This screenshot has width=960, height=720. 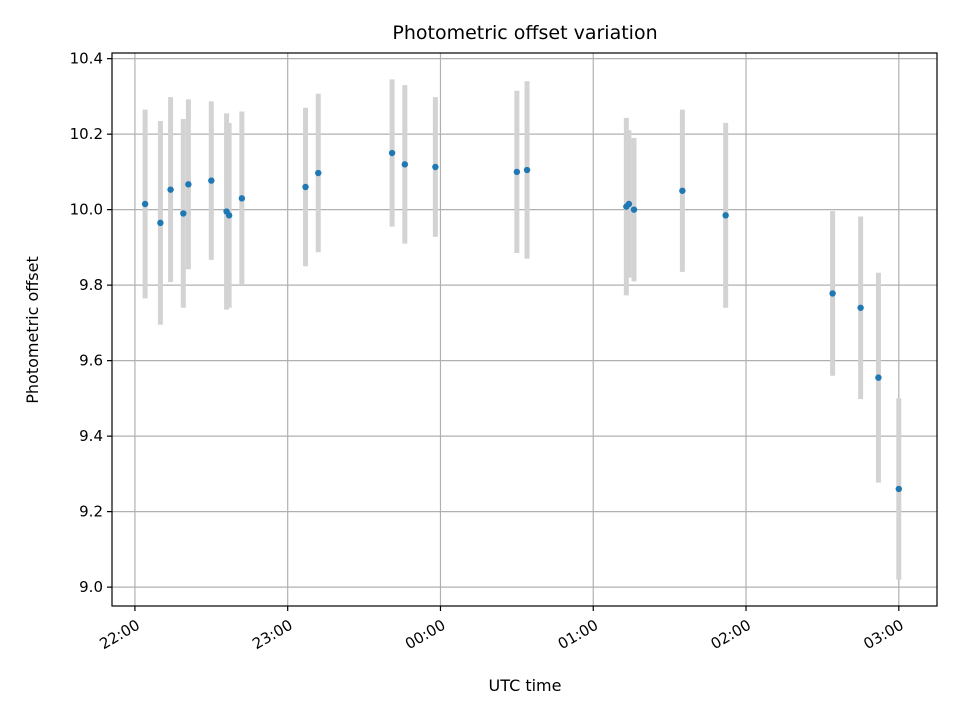 What do you see at coordinates (86, 210) in the screenshot?
I see `y-tick-label: 10.0` at bounding box center [86, 210].